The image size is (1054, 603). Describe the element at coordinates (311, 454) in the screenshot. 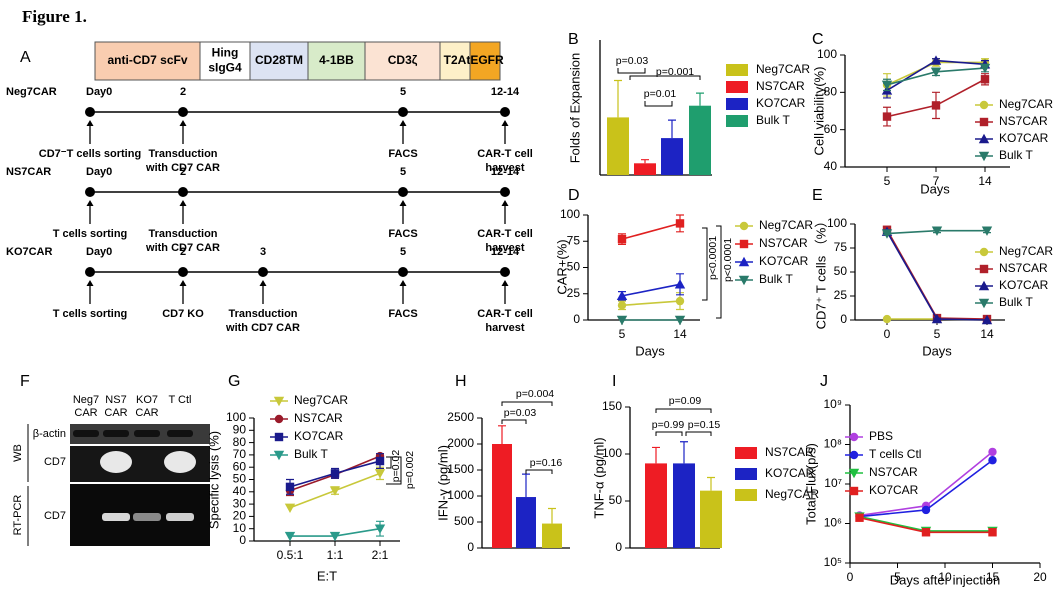

I see `legend-label: Bulk T` at that location.